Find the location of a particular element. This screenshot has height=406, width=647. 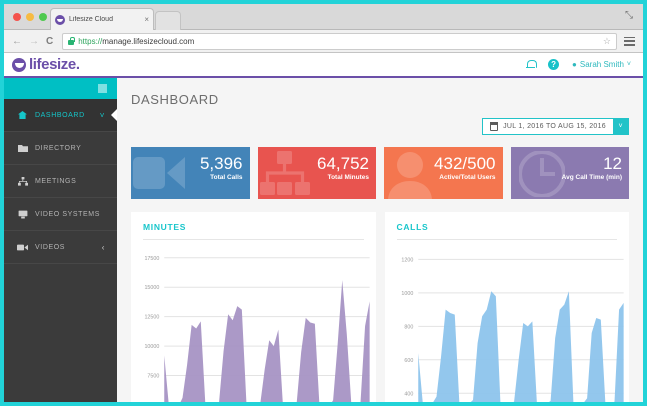

sidebar-top-bar is located at coordinates (60, 88).